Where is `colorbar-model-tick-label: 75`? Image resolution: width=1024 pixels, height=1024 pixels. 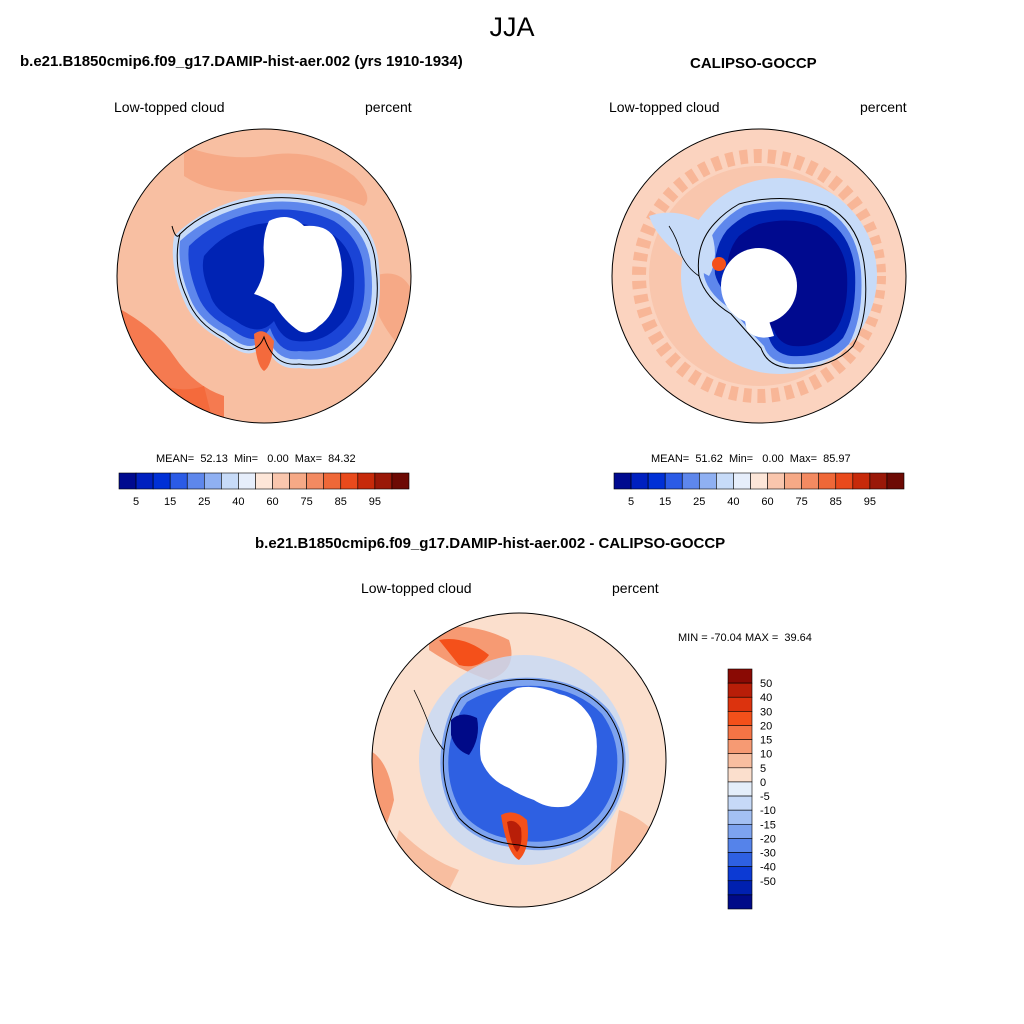
colorbar-model-tick-label: 75 is located at coordinates (307, 502).